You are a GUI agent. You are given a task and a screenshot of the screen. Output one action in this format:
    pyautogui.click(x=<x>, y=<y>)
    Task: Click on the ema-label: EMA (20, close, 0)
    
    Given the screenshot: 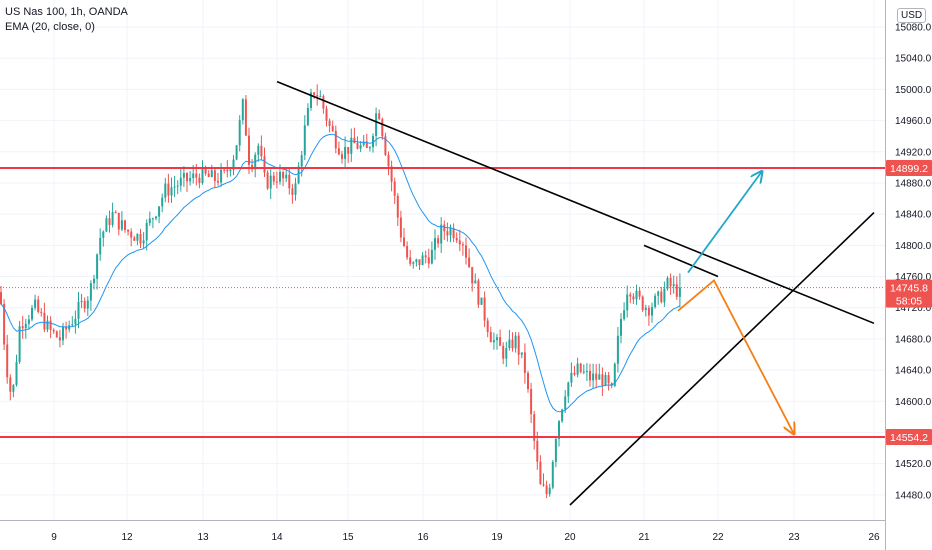 What is the action you would take?
    pyautogui.click(x=50, y=27)
    